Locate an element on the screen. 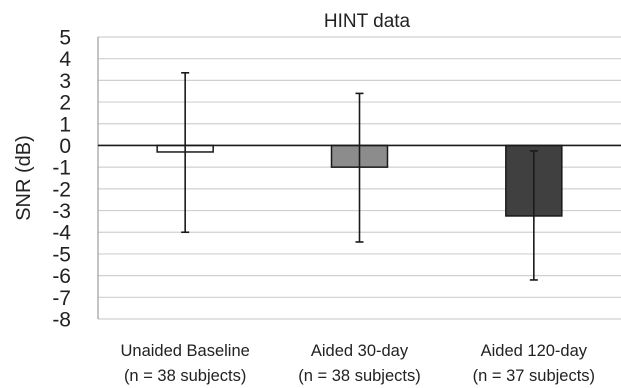 The width and height of the screenshot is (621, 388). x-tick-label: Unaided Baseline is located at coordinates (184, 351).